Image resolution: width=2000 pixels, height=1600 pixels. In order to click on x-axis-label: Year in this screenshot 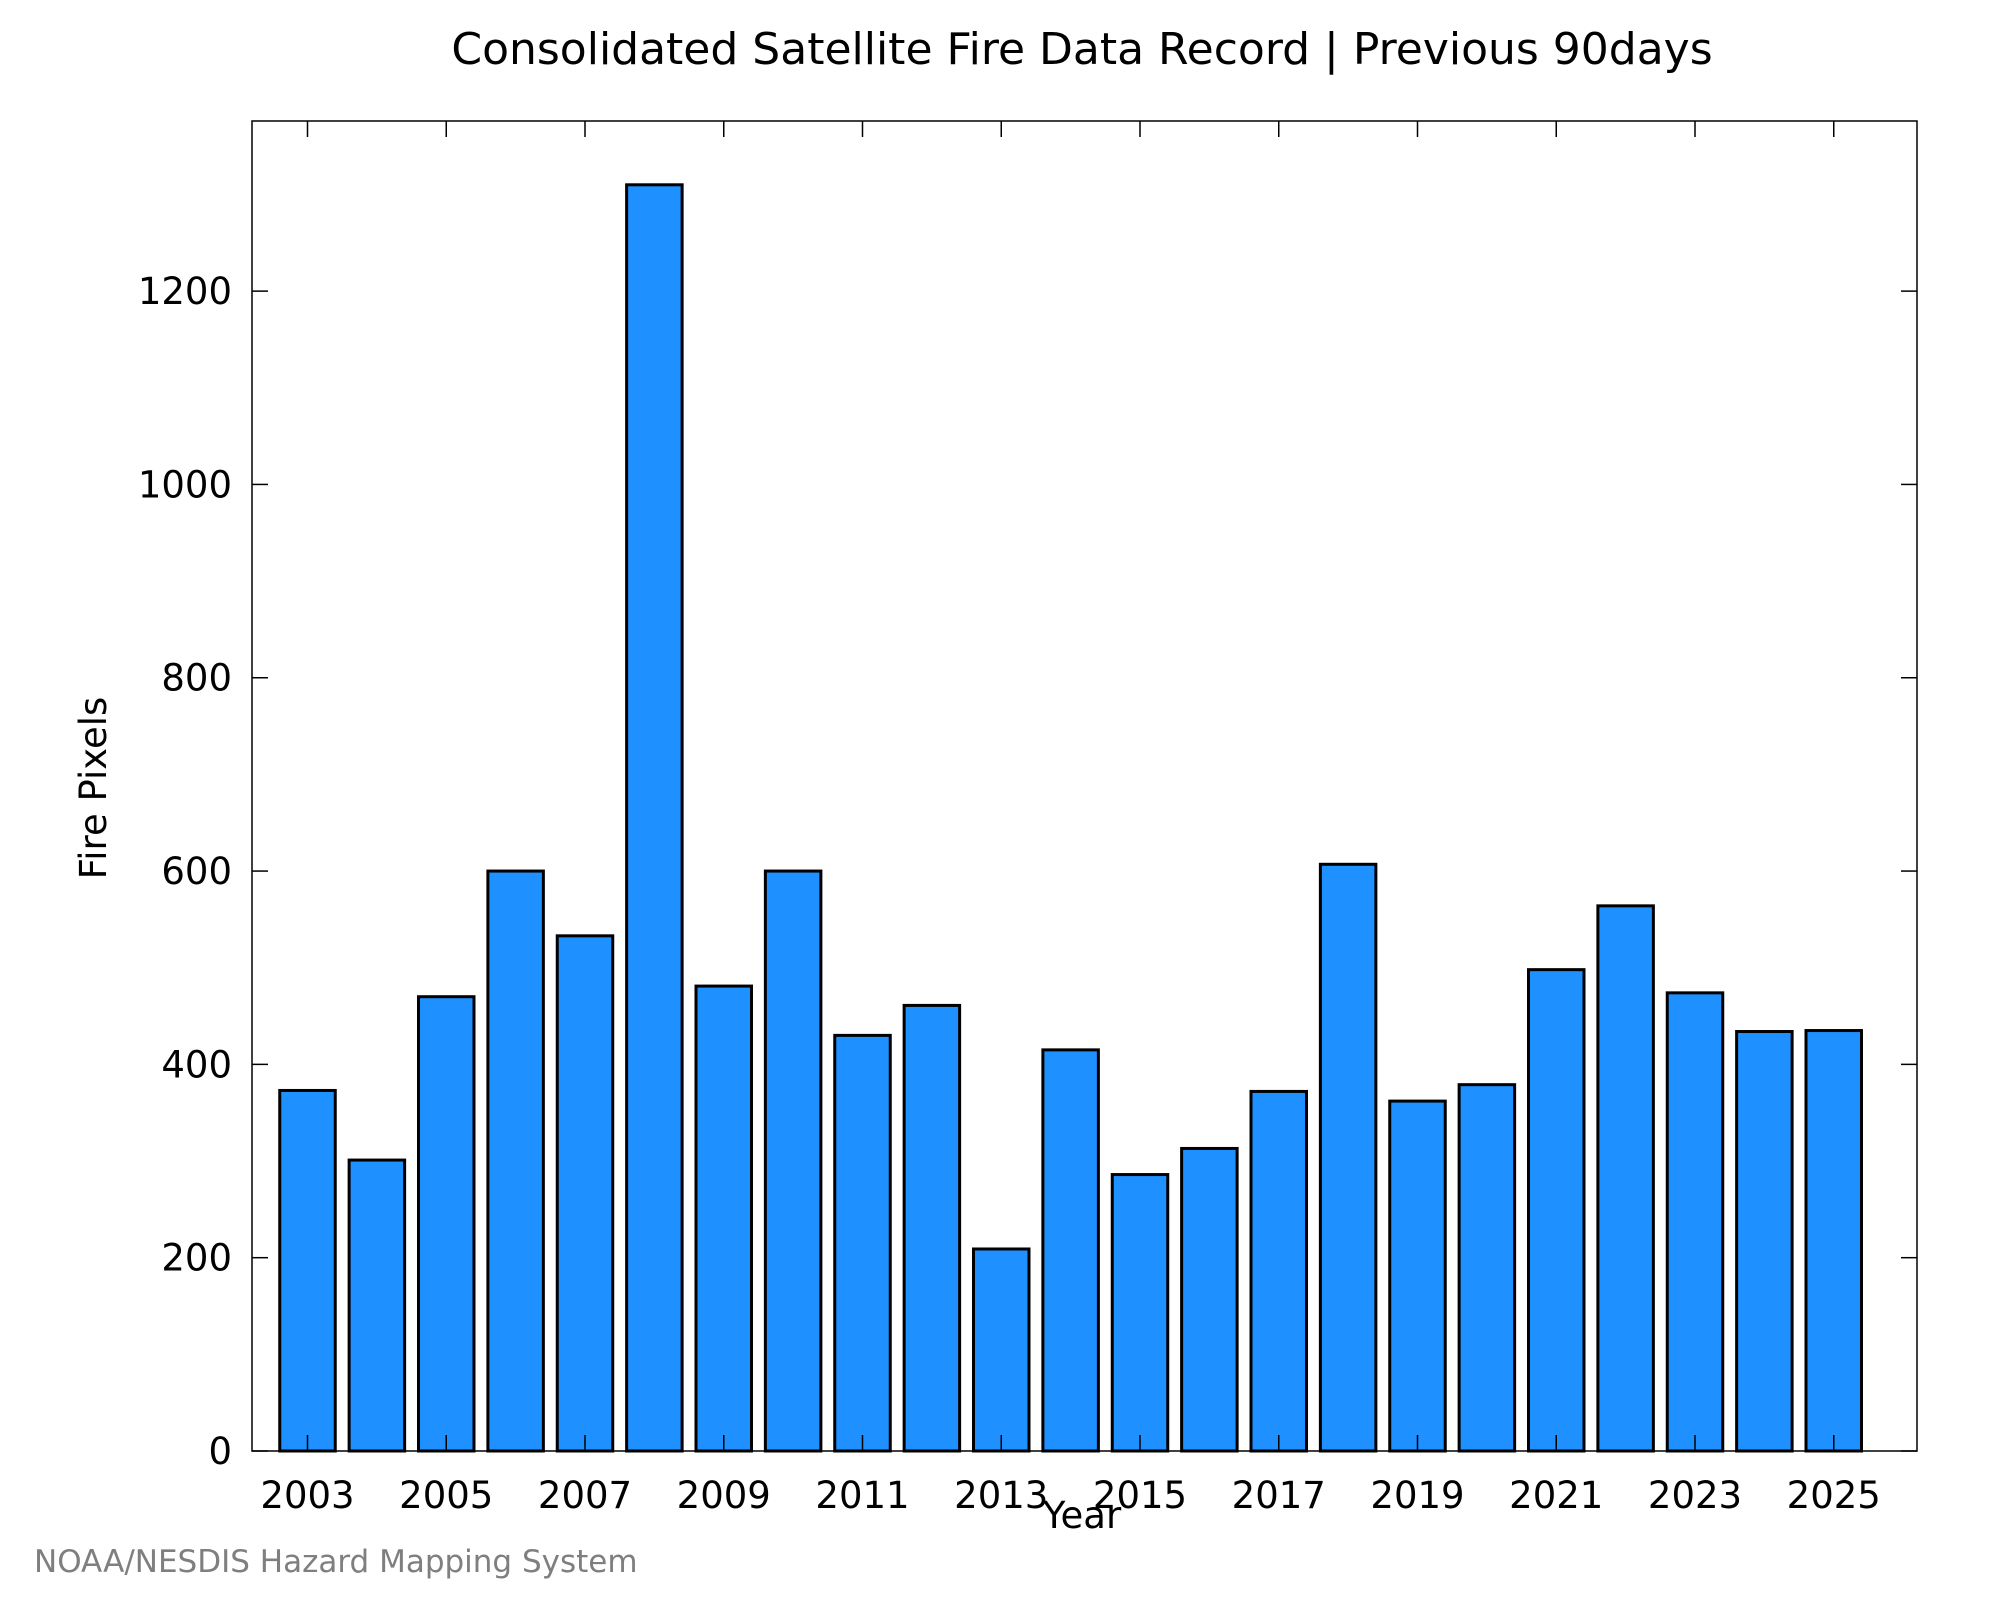, I will do `click(1082, 1515)`.